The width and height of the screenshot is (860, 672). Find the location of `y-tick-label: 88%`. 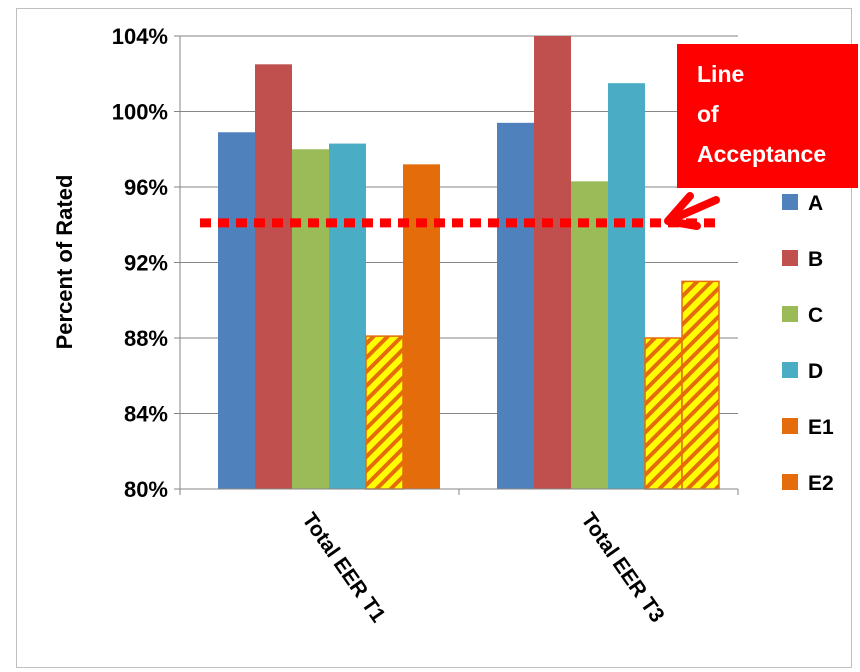

y-tick-label: 88% is located at coordinates (146, 338).